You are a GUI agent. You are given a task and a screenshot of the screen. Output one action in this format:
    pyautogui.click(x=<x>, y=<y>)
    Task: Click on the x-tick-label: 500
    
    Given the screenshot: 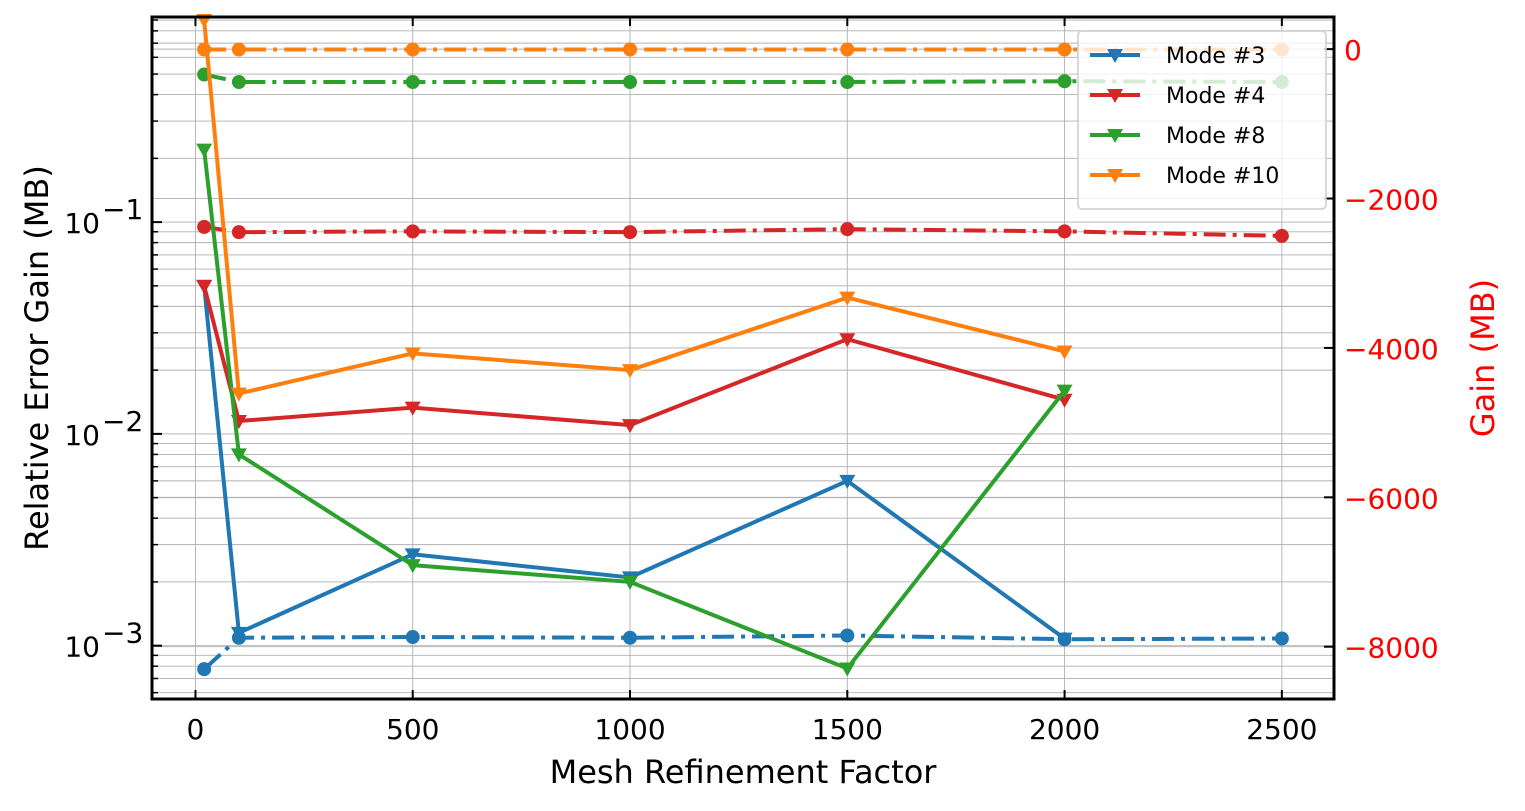 What is the action you would take?
    pyautogui.click(x=412, y=729)
    